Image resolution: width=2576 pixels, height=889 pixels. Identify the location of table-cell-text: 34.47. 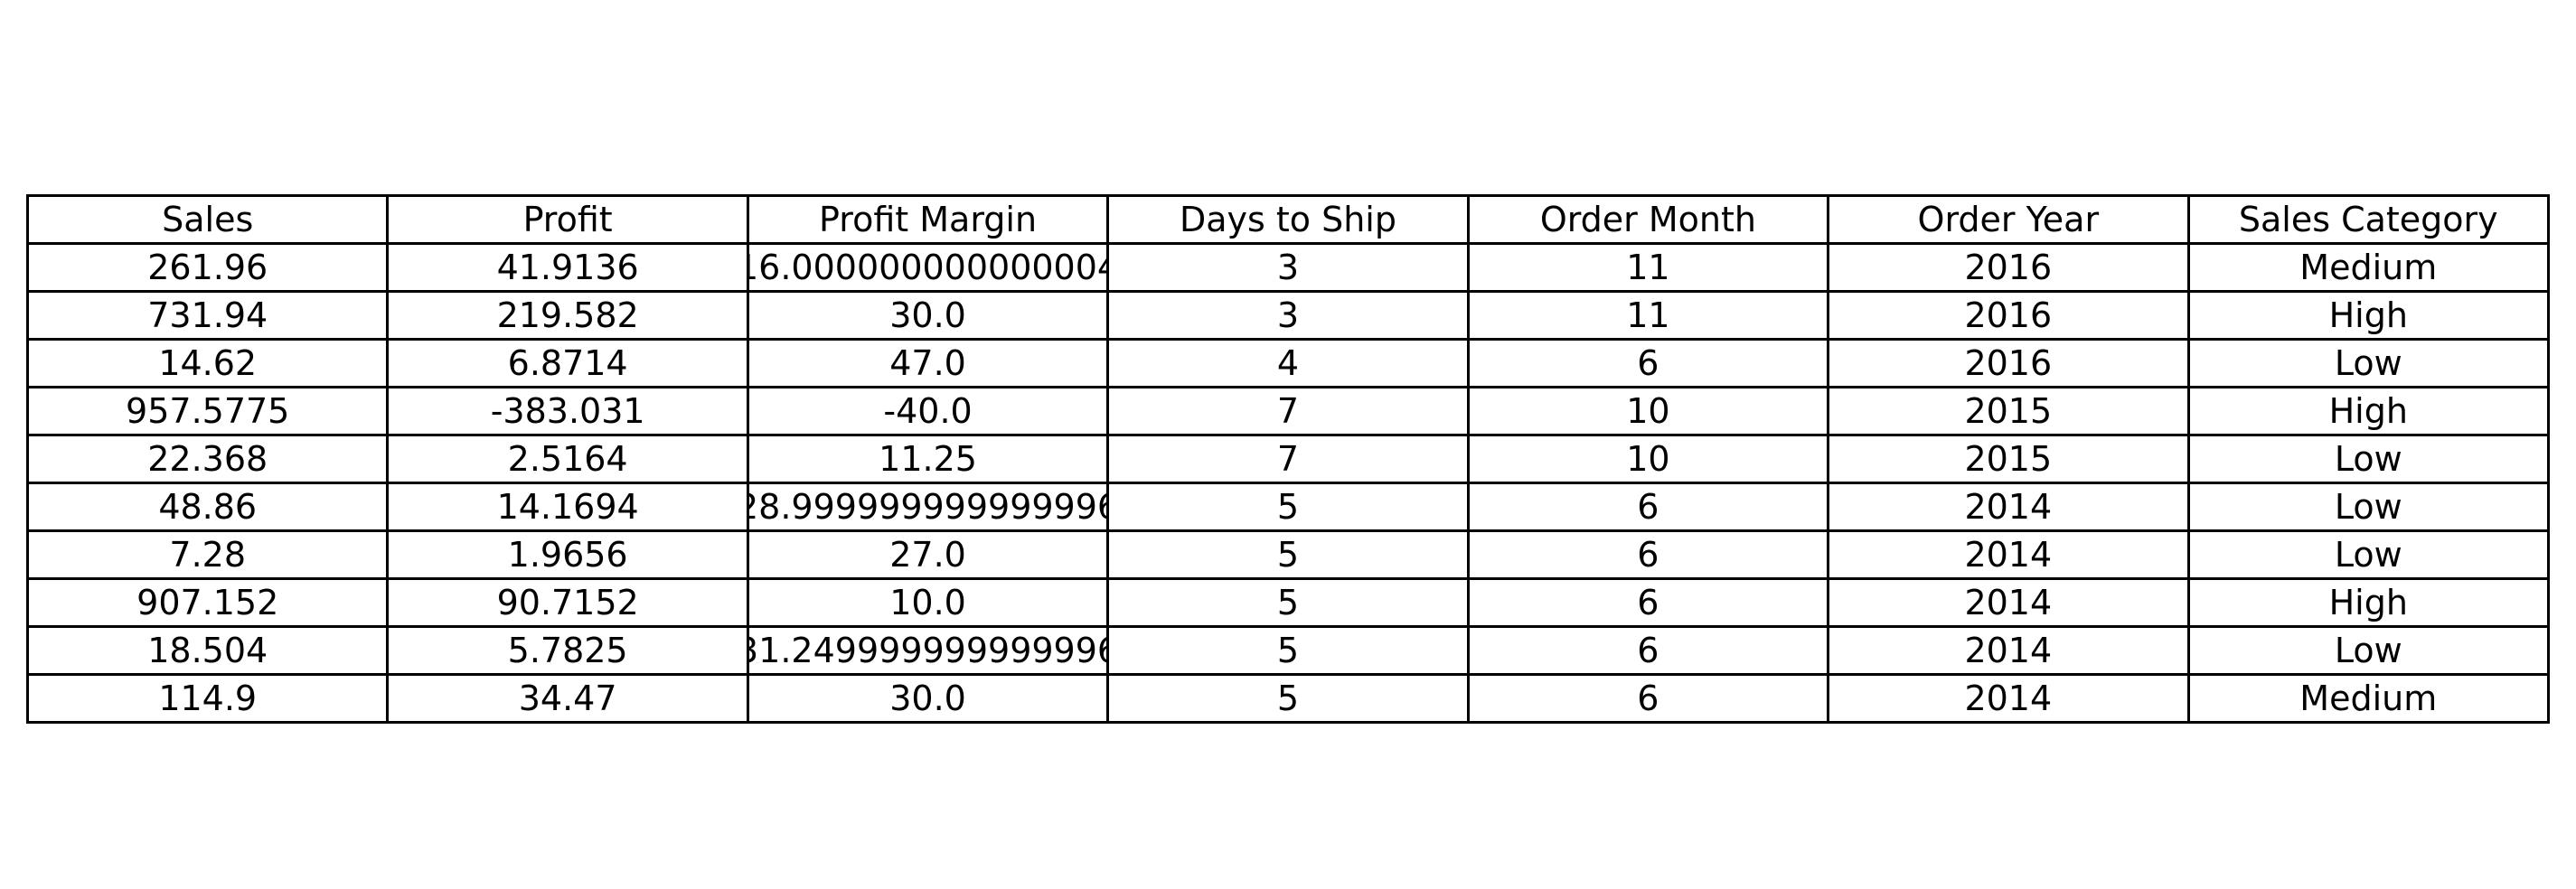
(567, 698).